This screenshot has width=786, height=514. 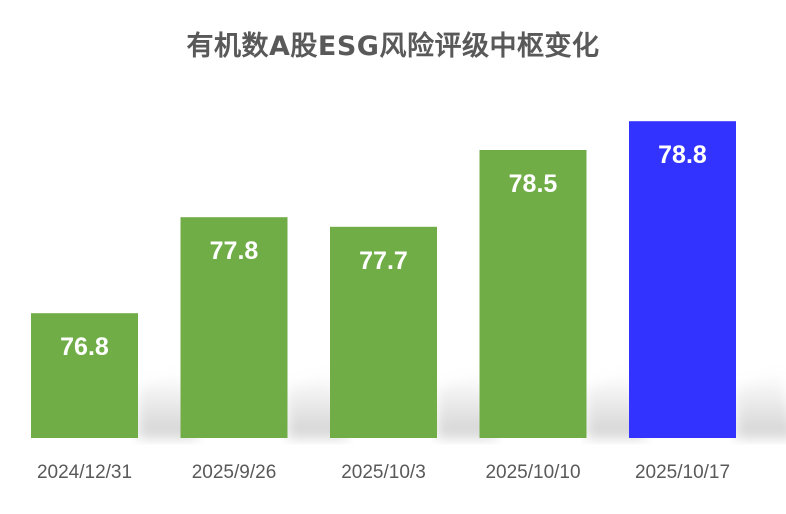 I want to click on data-label-4: 78.5, so click(x=533, y=184).